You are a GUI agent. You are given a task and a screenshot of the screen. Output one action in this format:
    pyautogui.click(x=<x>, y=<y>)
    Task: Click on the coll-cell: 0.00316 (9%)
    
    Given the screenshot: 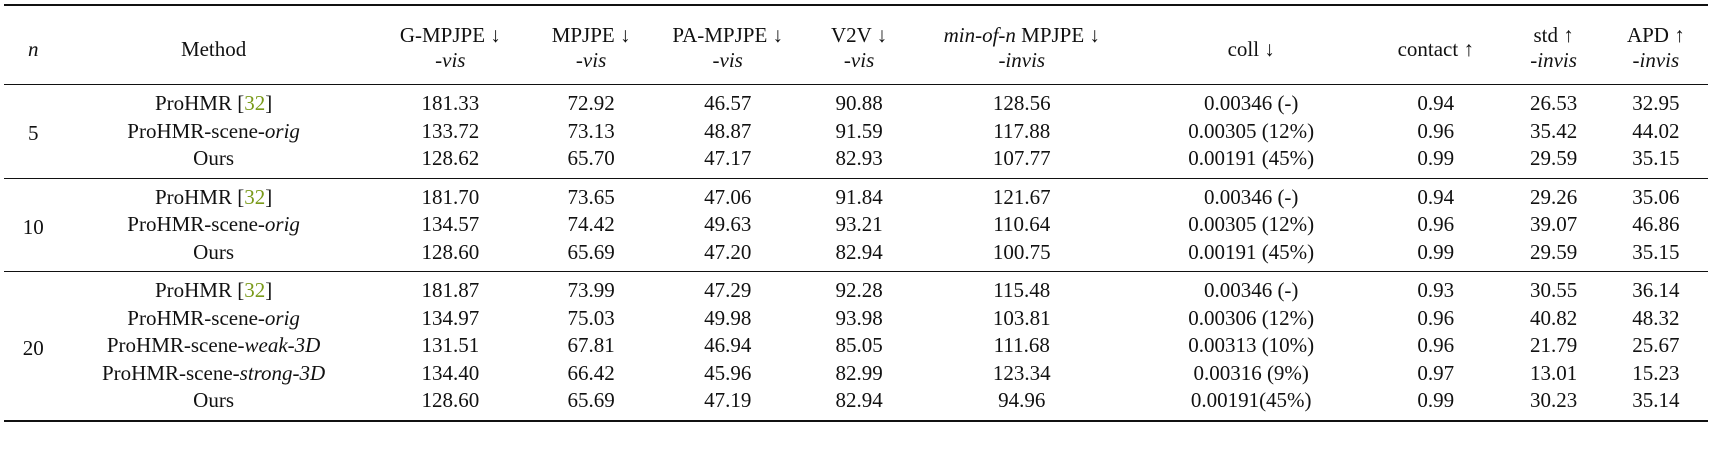 What is the action you would take?
    pyautogui.click(x=1251, y=372)
    